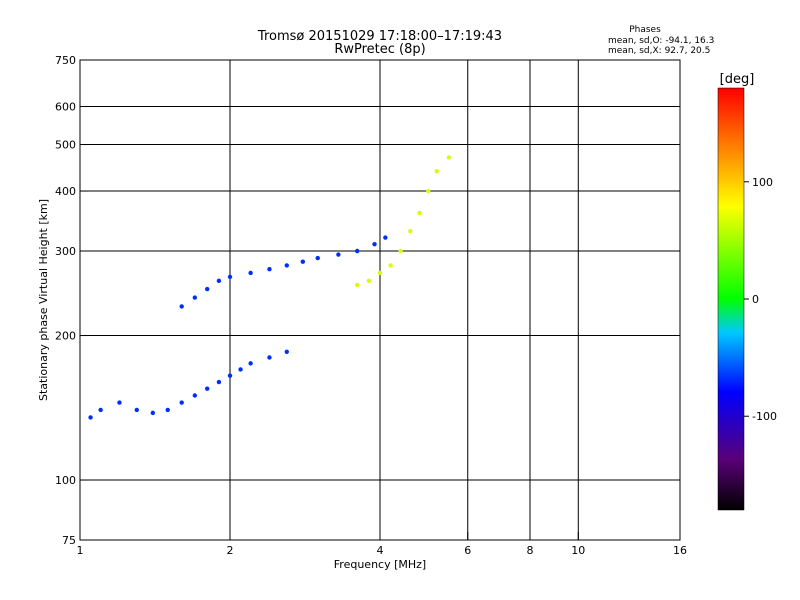 The image size is (800, 600). Describe the element at coordinates (65, 480) in the screenshot. I see `y-tick-label: 100` at that location.